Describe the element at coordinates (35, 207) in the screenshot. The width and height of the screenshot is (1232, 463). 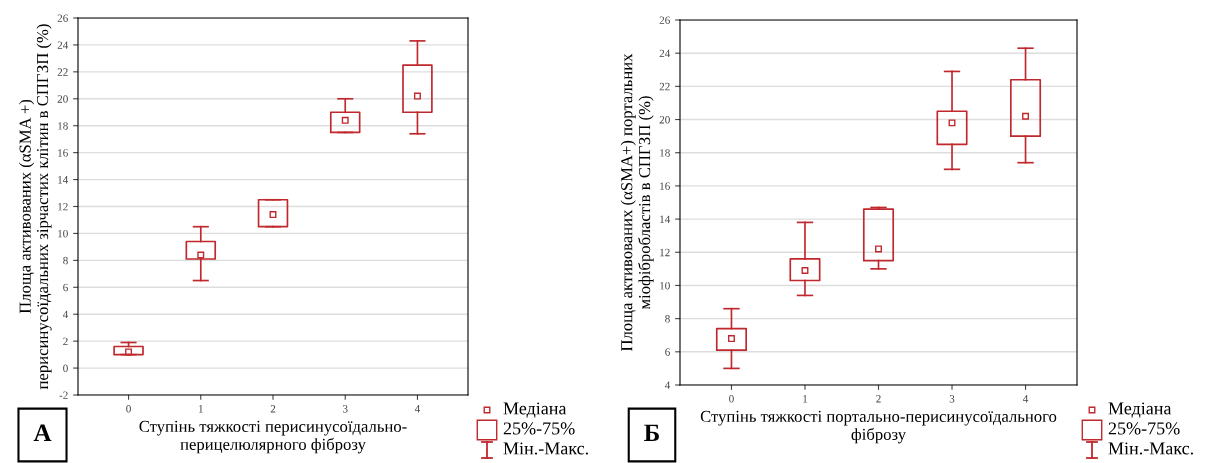
I see `y-axis-title: Площа активованих (αSMA +) перисинусоїдальних зірчастих клітин в СПГЗП (%)` at that location.